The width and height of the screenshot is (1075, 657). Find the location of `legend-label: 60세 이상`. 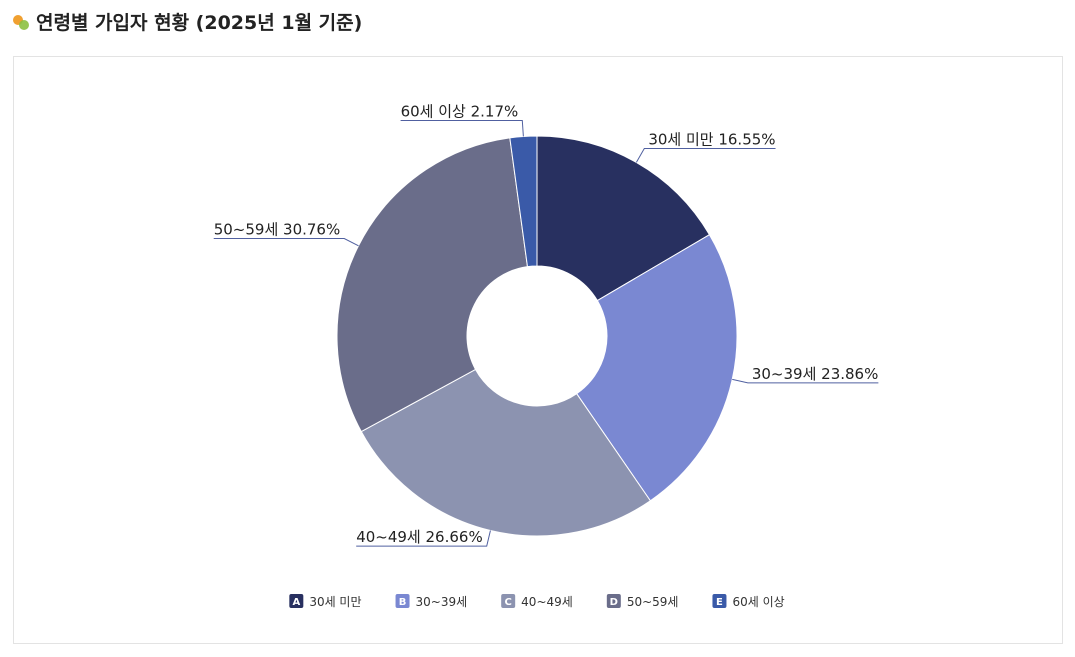

legend-label: 60세 이상 is located at coordinates (758, 602).